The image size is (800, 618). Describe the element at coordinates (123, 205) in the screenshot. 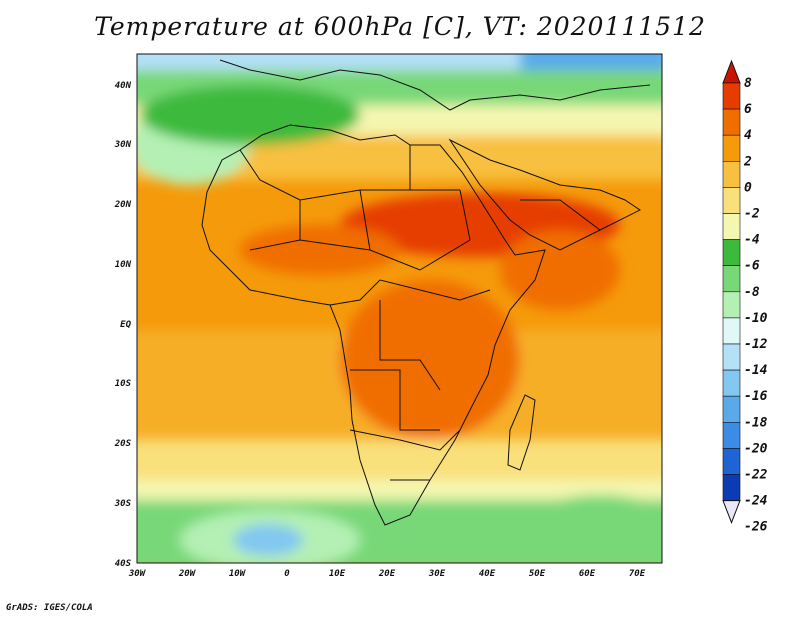

I see `lat-label: 20N` at that location.